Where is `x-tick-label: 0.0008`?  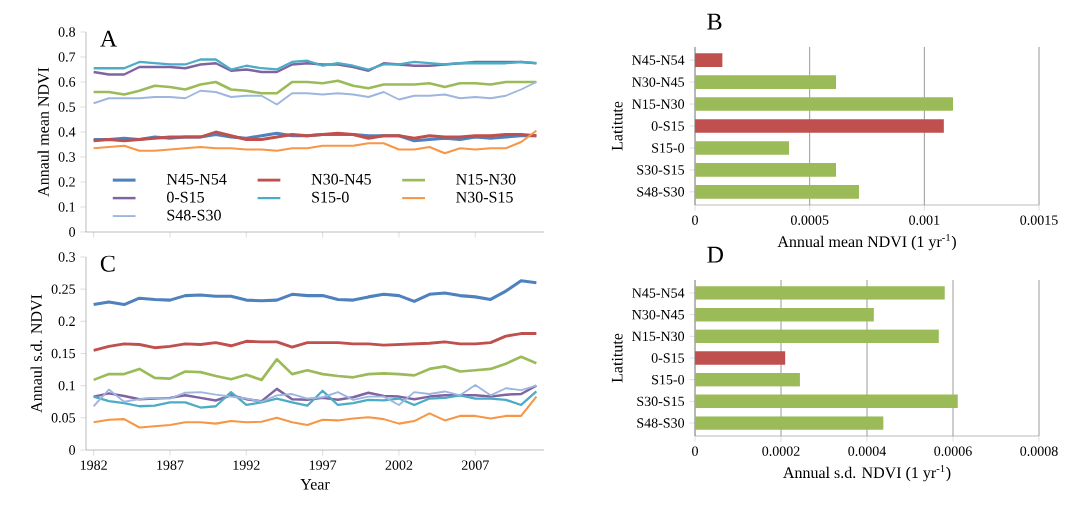
x-tick-label: 0.0008 is located at coordinates (1039, 451).